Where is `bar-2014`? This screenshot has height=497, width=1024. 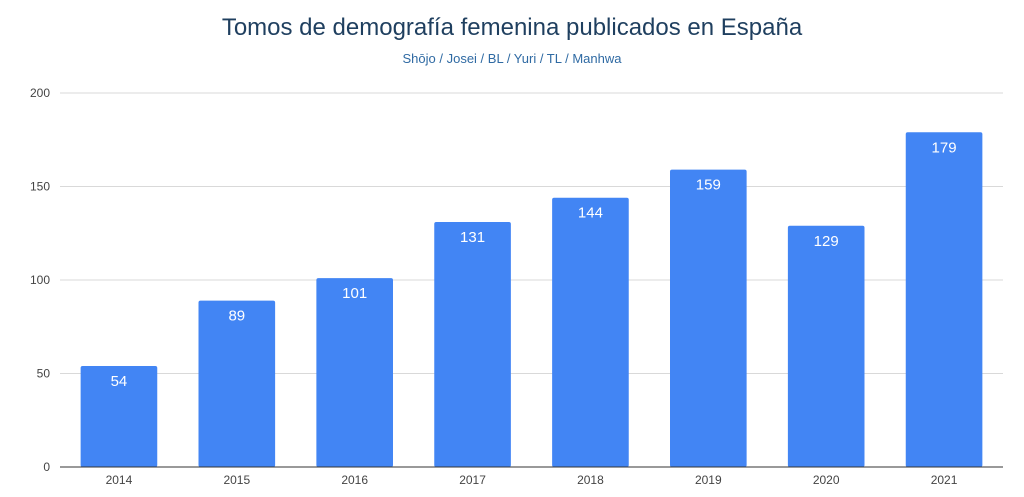
bar-2014 is located at coordinates (119, 416).